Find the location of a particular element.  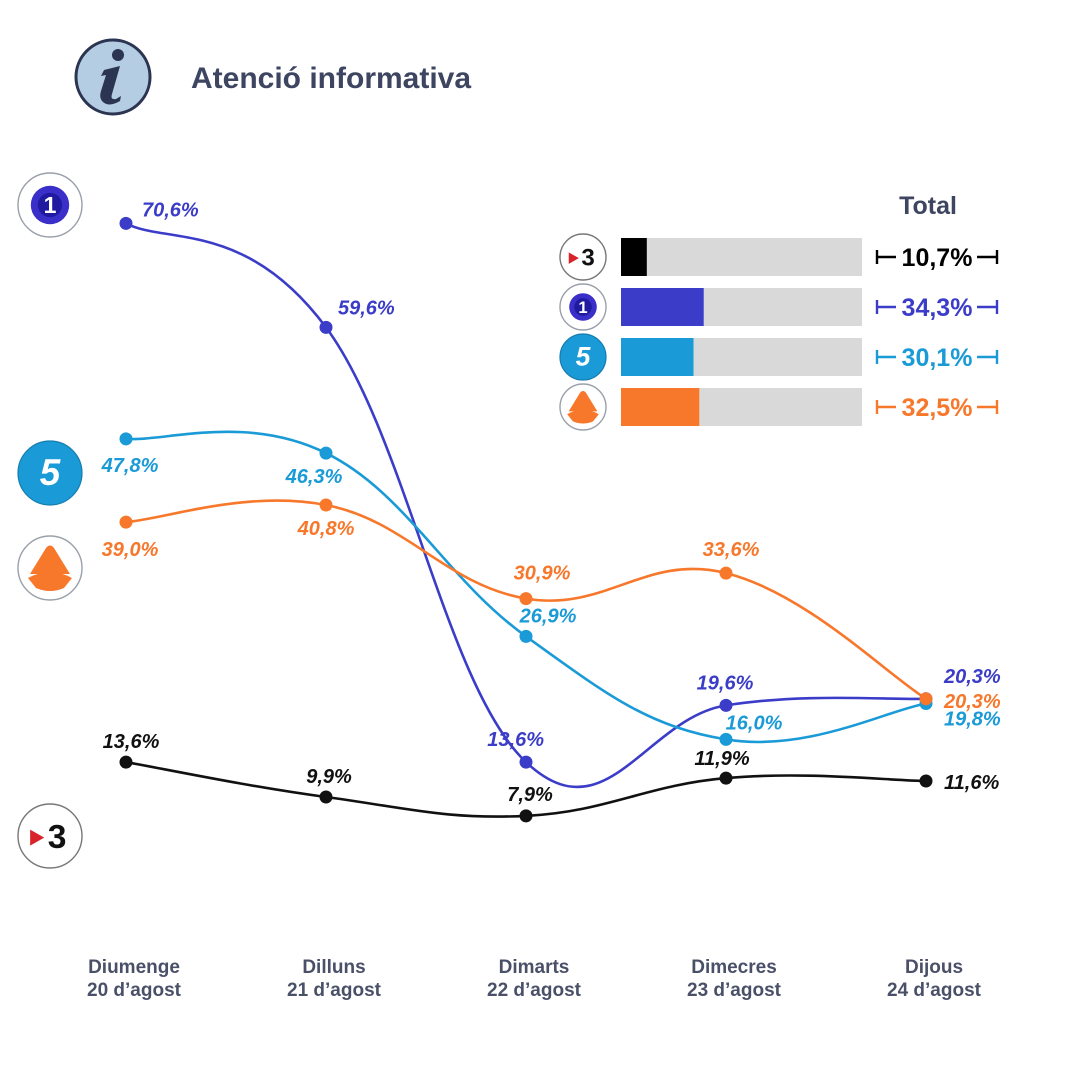

x-tick-date-1: 20 d’agost is located at coordinates (134, 990).